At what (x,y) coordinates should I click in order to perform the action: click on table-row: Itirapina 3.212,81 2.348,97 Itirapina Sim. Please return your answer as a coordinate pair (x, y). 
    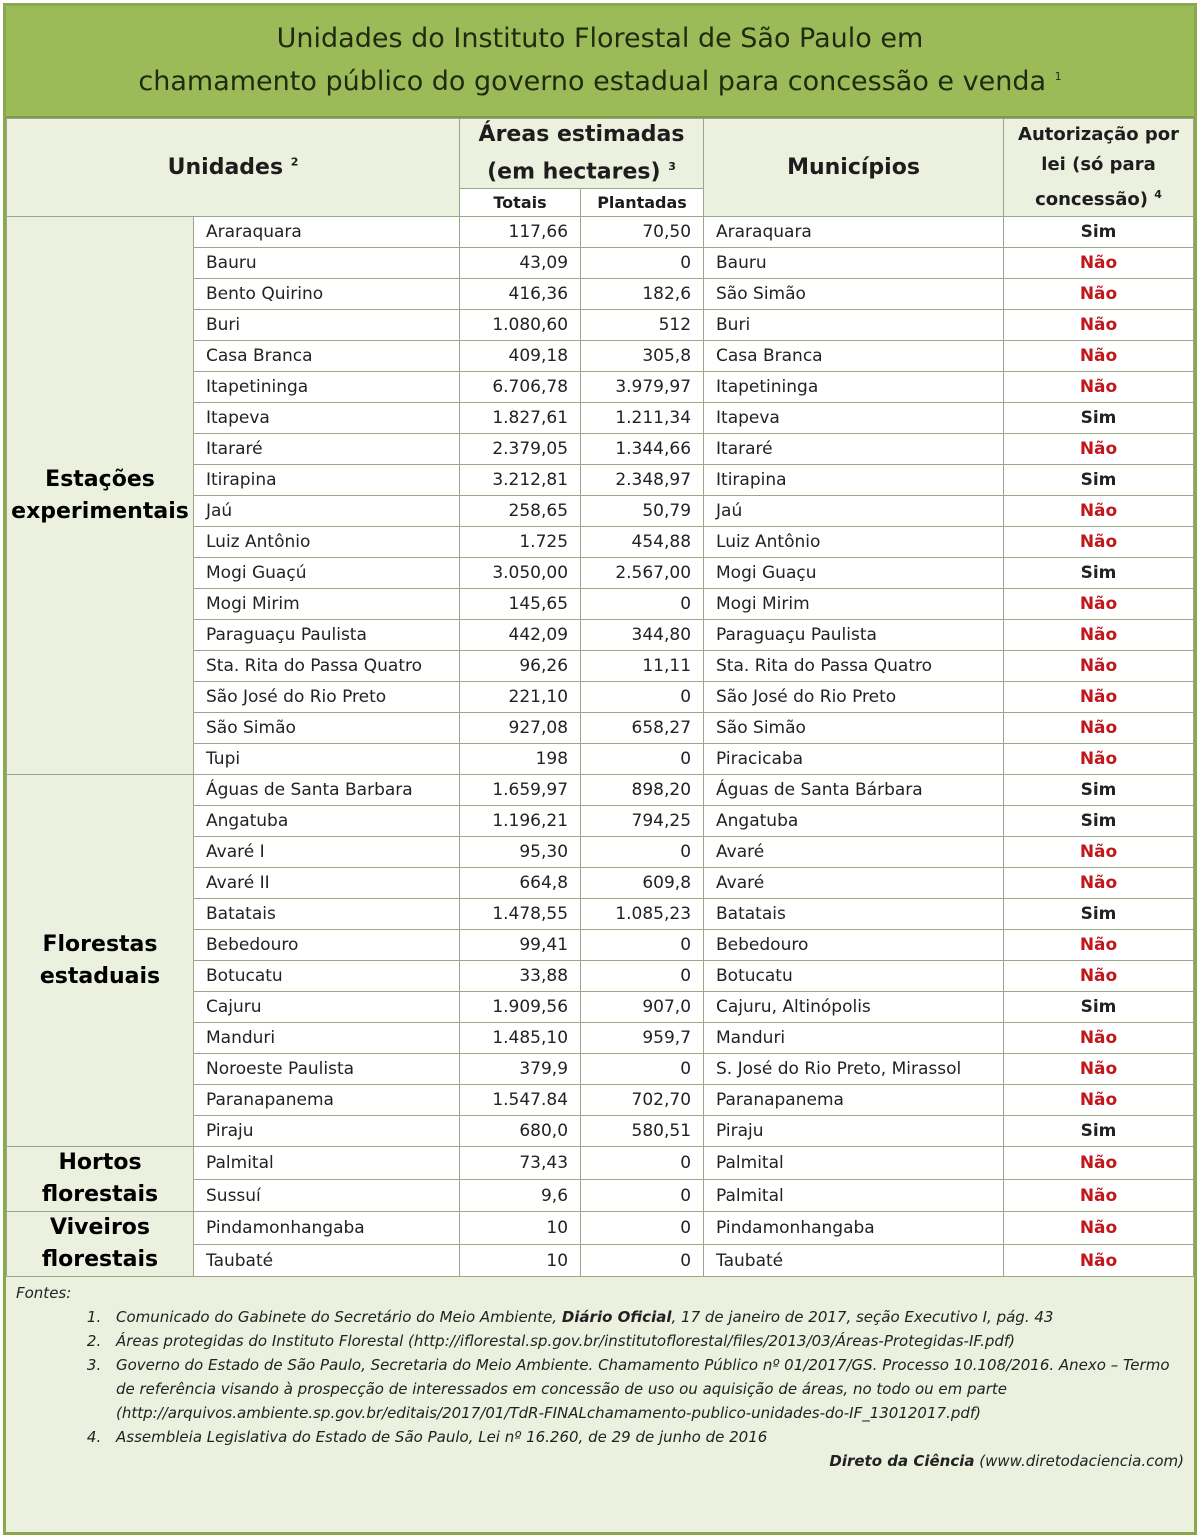
    Looking at the image, I should click on (600, 480).